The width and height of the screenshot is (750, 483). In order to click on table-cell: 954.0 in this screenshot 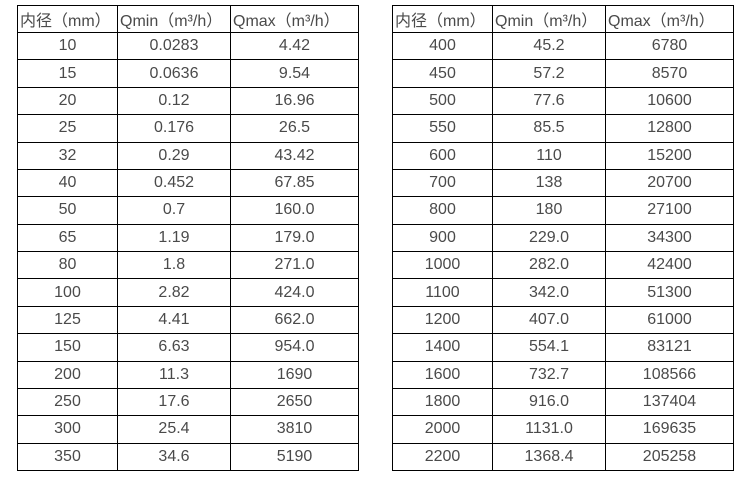, I will do `click(294, 347)`.